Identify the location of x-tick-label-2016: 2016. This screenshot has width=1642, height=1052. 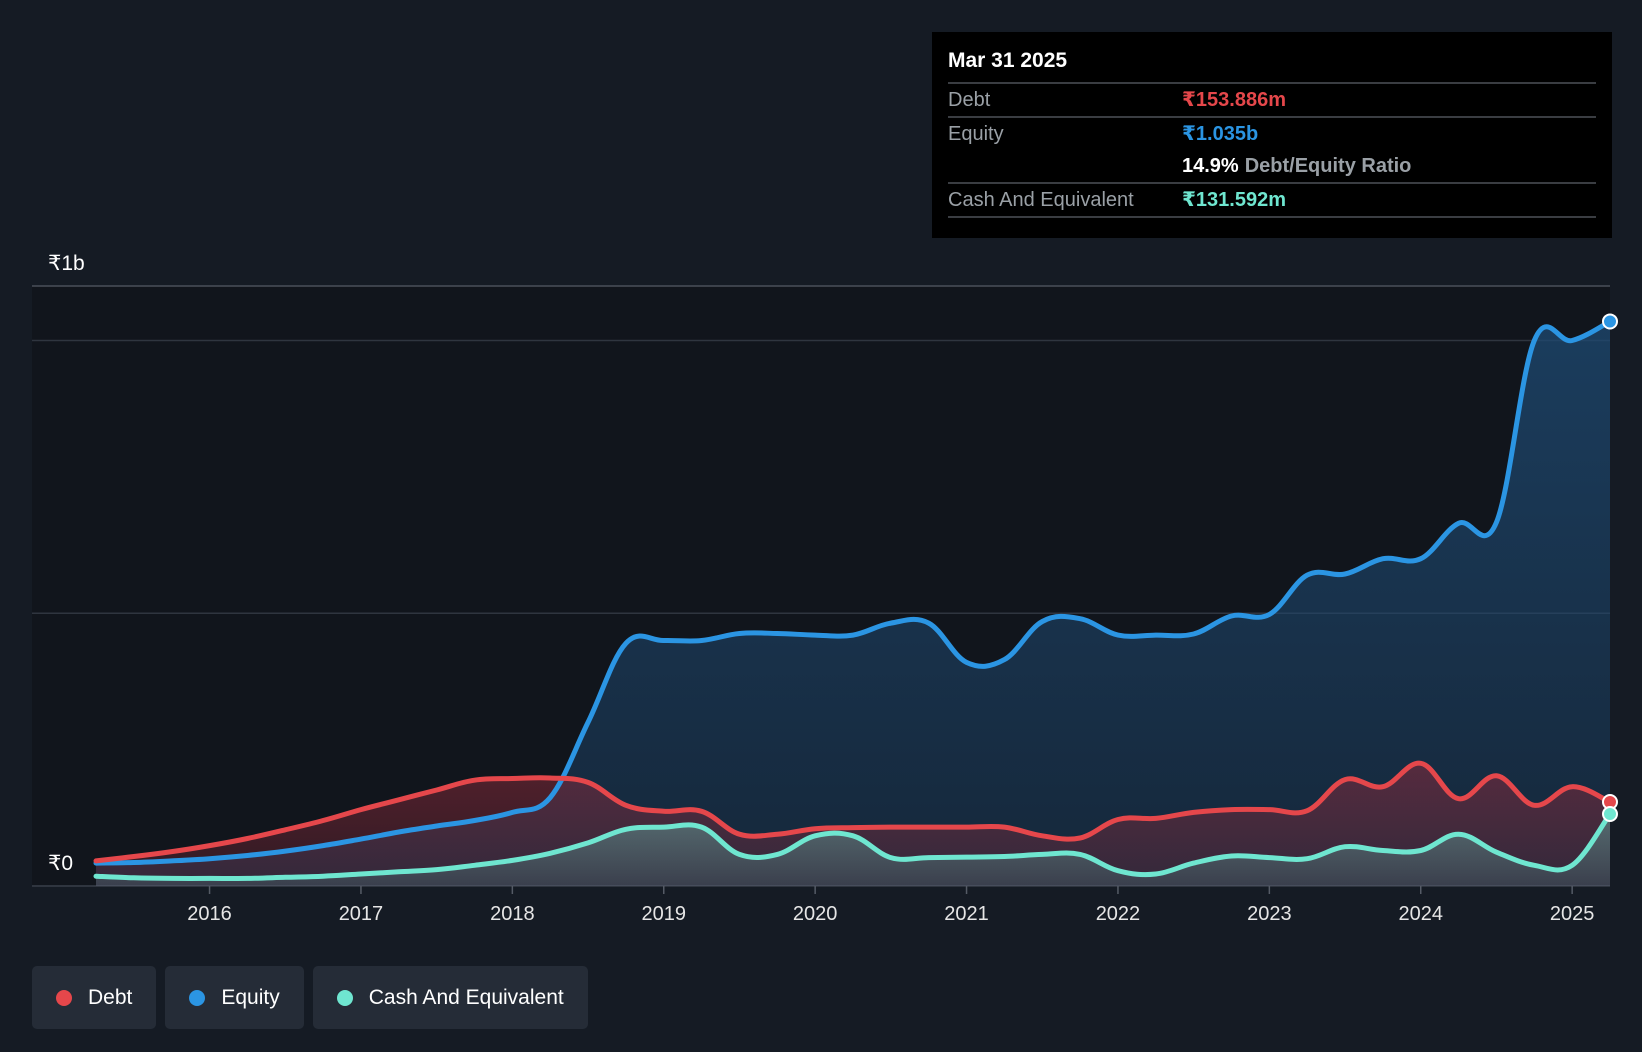
(209, 914).